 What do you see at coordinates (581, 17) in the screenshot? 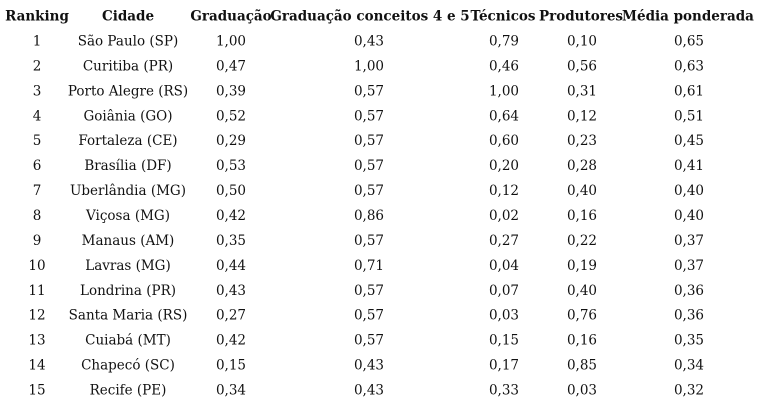
I see `column-header: Produtores` at bounding box center [581, 17].